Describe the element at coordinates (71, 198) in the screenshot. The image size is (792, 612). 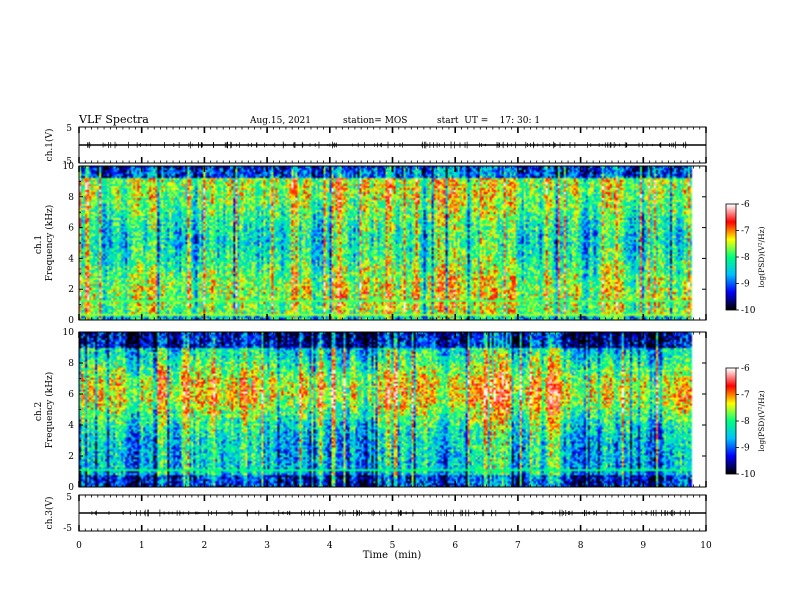
I see `ch1-ytick-label-8: 8` at that location.